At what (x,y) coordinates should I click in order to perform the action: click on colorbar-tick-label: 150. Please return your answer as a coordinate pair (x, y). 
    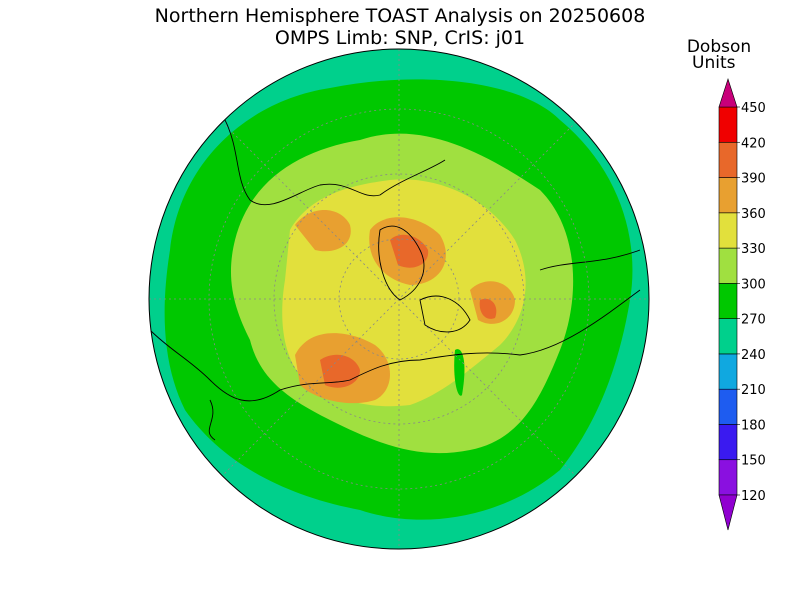
    Looking at the image, I should click on (753, 461).